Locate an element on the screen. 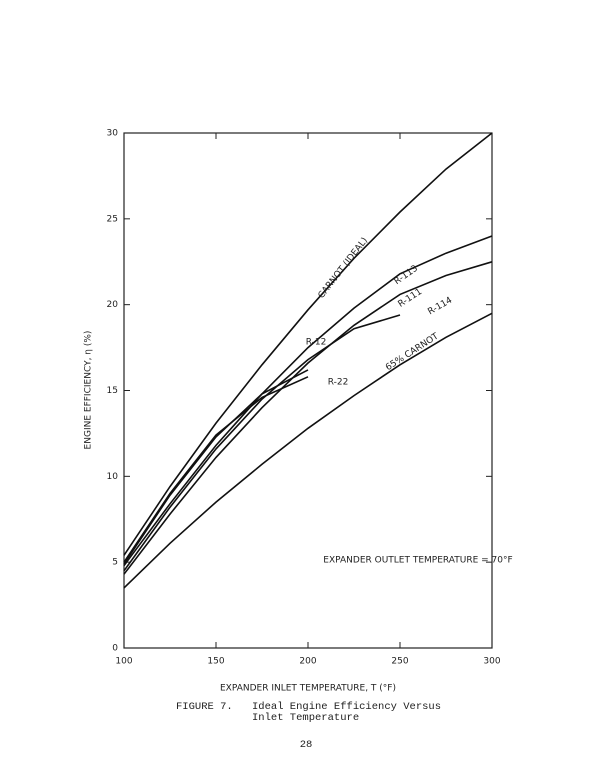  x-tick-label: 200 is located at coordinates (307, 662).